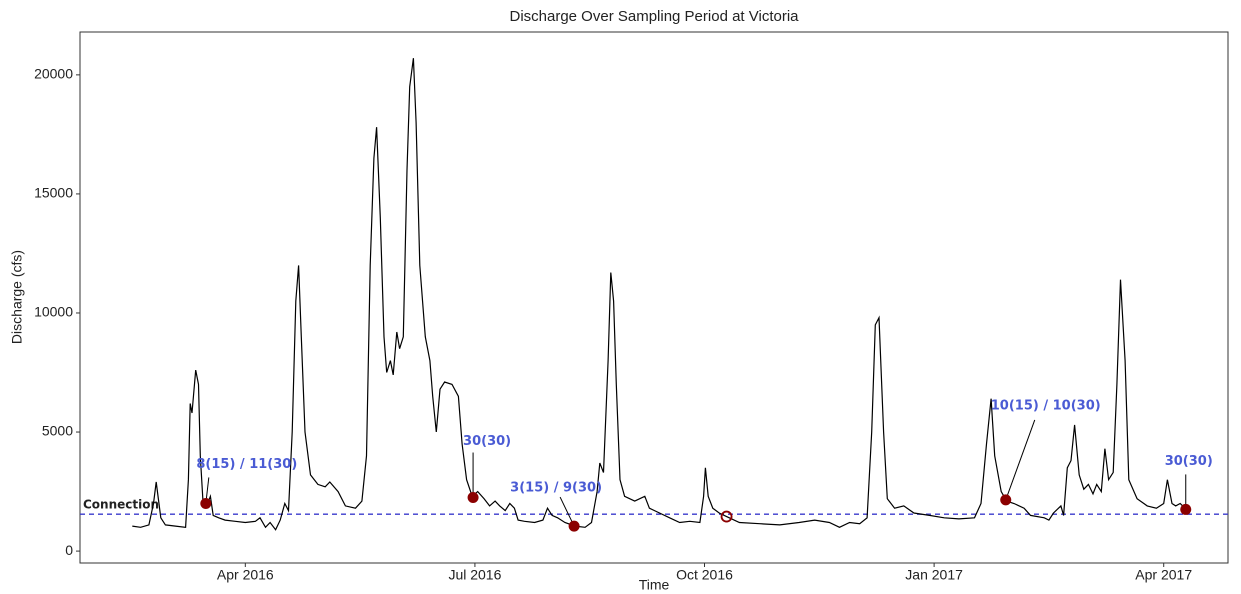 The width and height of the screenshot is (1241, 594). Describe the element at coordinates (246, 464) in the screenshot. I see `annotation: 8(15) / 11(30)` at that location.